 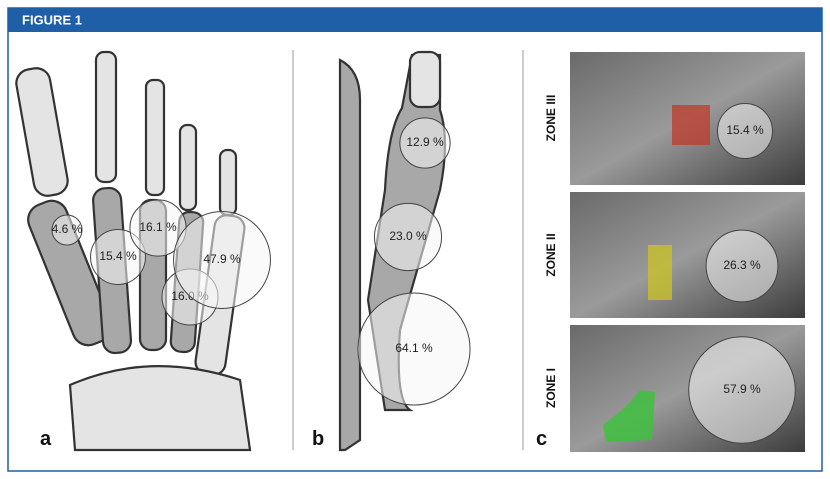 What do you see at coordinates (551, 388) in the screenshot?
I see `zone-label: ZONE I` at bounding box center [551, 388].